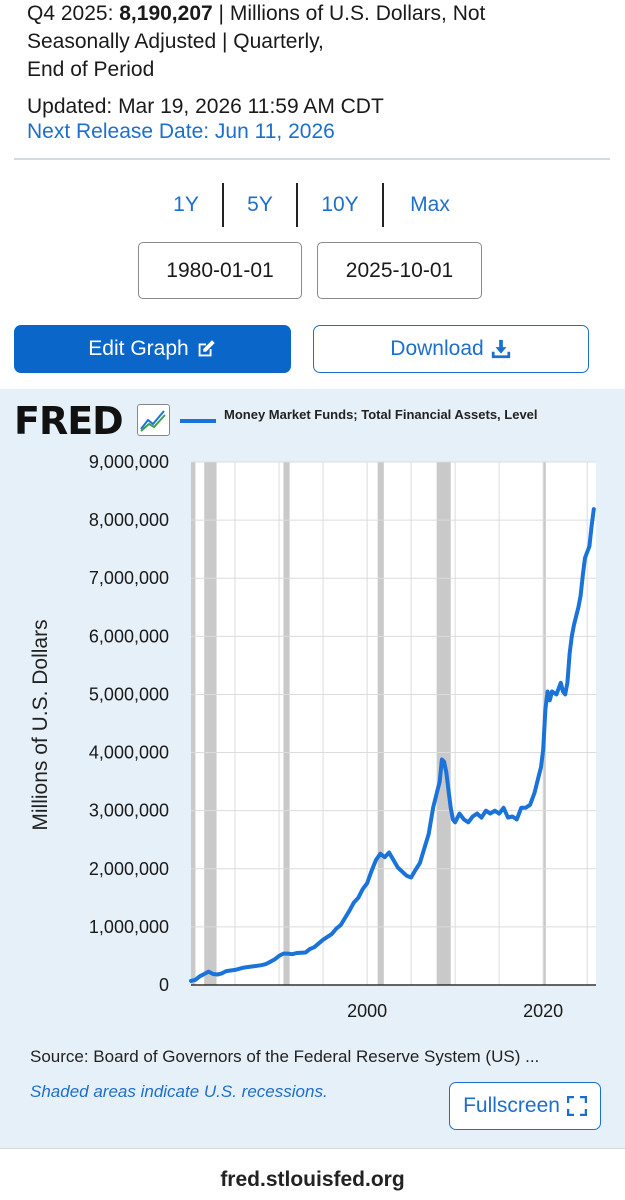 The image size is (625, 1200). Describe the element at coordinates (205, 106) in the screenshot. I see `updated-timestamp: Updated: Mar 19, 2026 11:59 AM CDT` at that location.